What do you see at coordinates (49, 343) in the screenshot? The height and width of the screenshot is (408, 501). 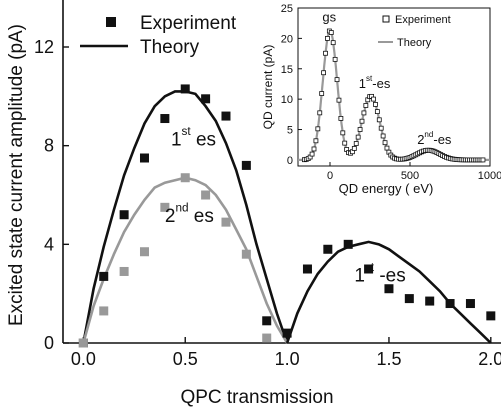 I see `y-tick-label: 0` at bounding box center [49, 343].